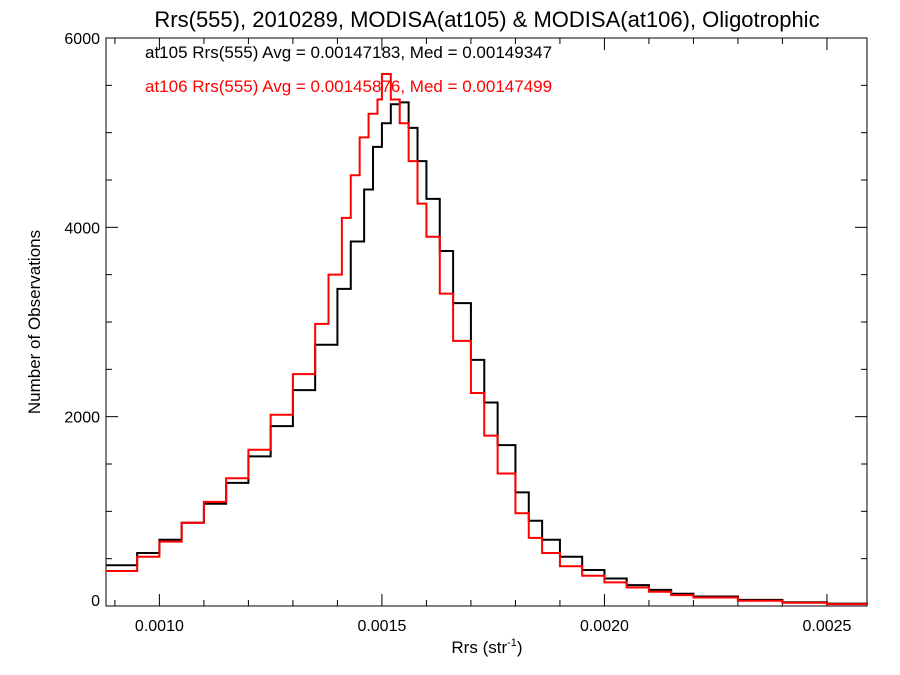  Describe the element at coordinates (82, 39) in the screenshot. I see `y-tick-label: 6000` at that location.